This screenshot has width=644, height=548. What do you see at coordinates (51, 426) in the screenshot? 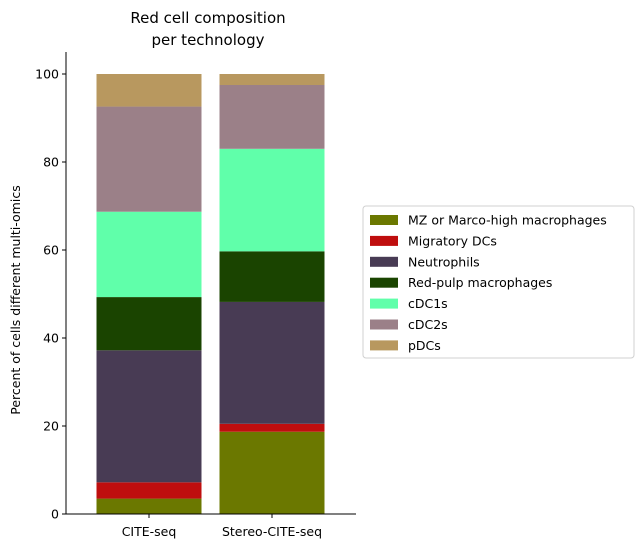
I see `y-tick-label: 20` at bounding box center [51, 426].